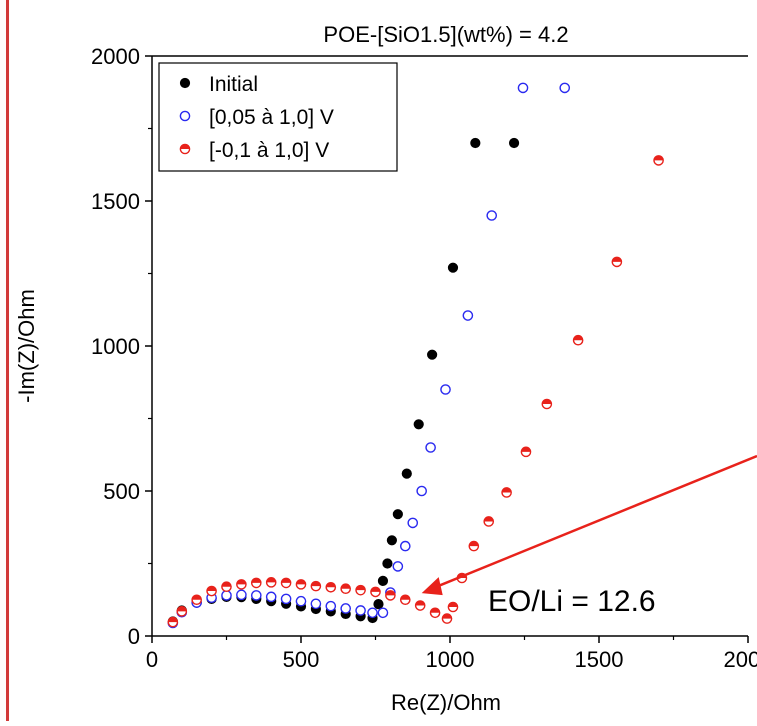 The width and height of the screenshot is (757, 726). What do you see at coordinates (445, 34) in the screenshot?
I see `chart-title: POE-[SiO1.5](wt%) = 4.2` at bounding box center [445, 34].